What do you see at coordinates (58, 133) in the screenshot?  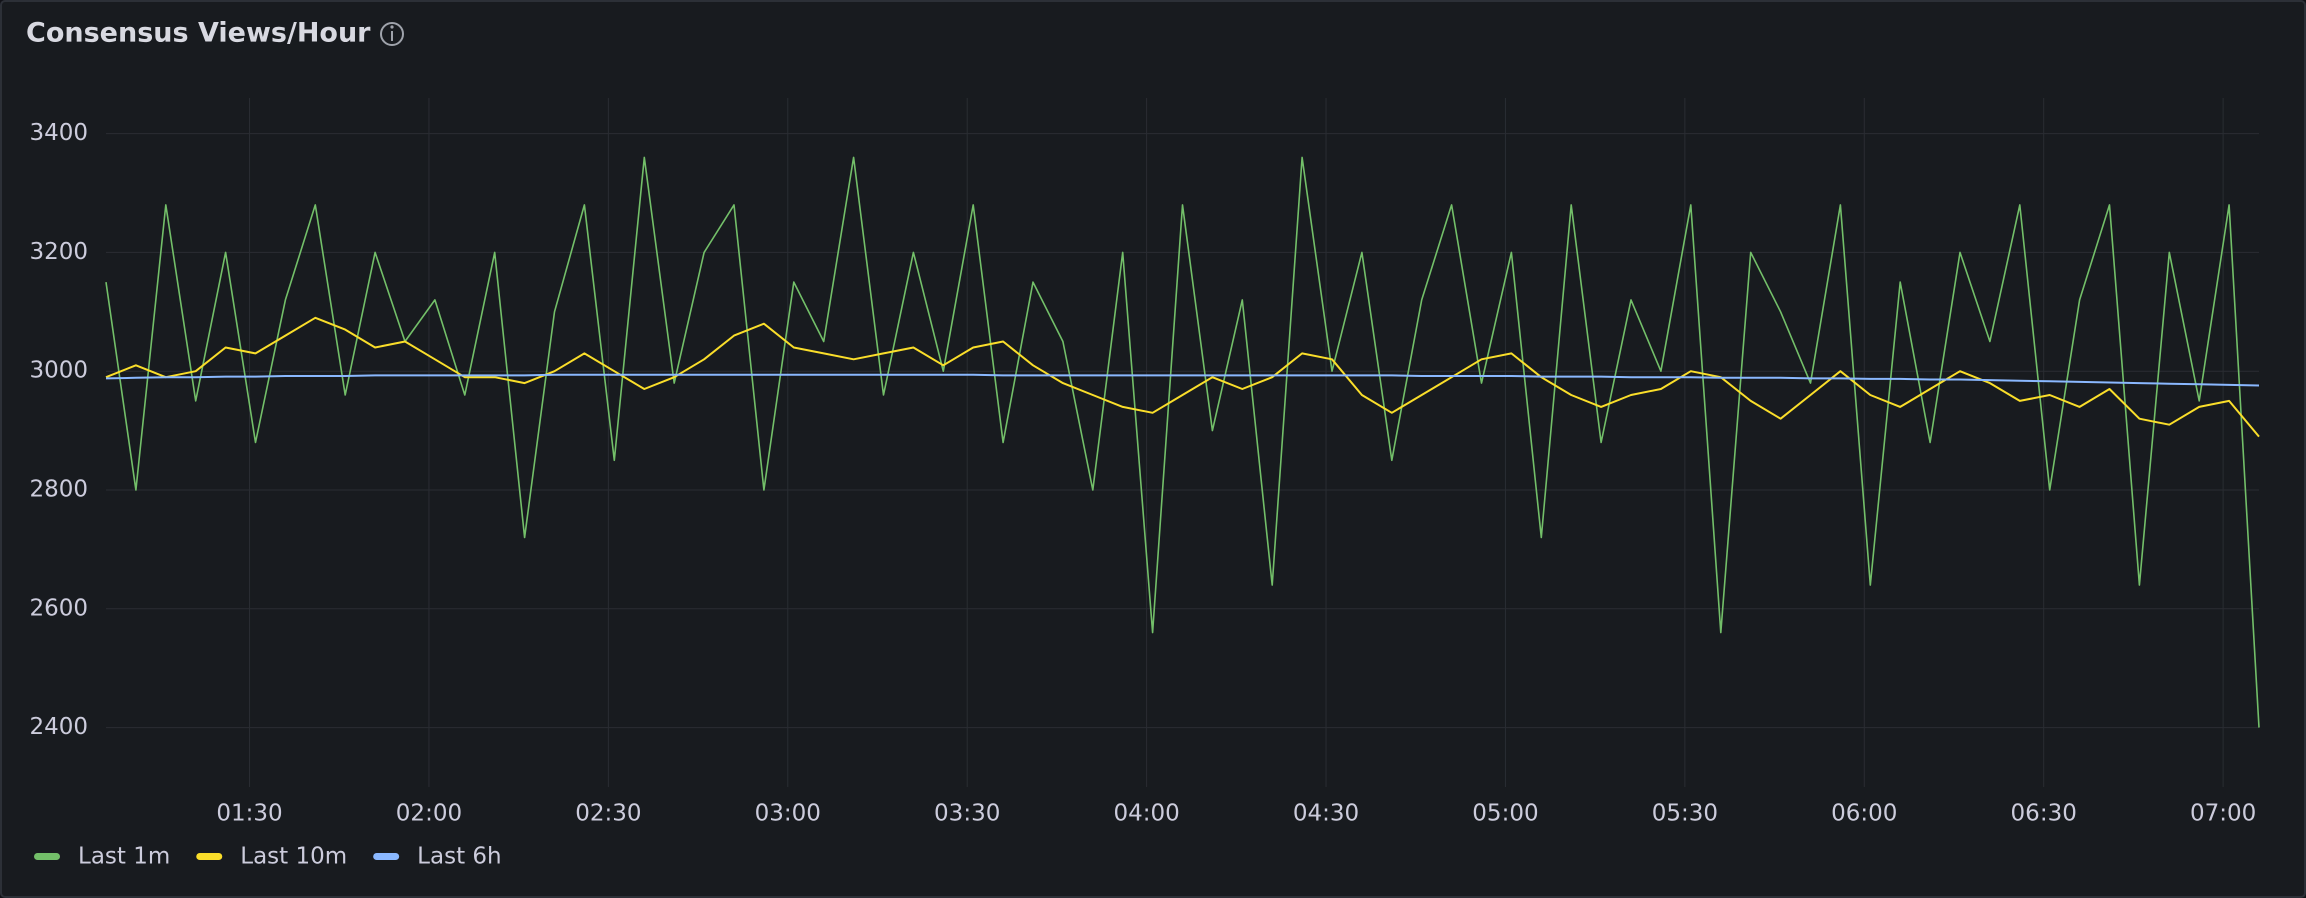 I see `y-tick-label: 3400` at bounding box center [58, 133].